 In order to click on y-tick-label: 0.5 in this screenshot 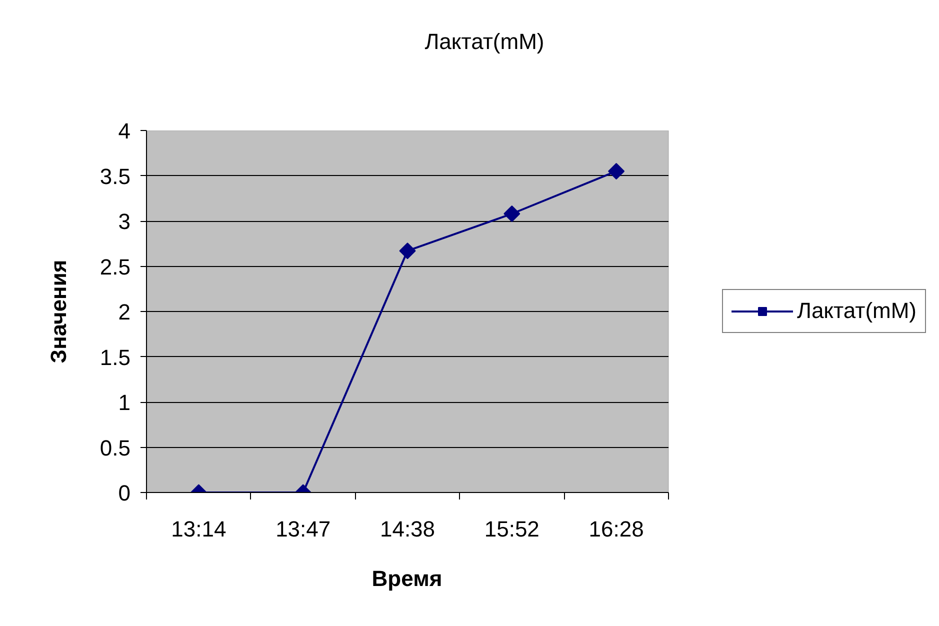, I will do `click(115, 447)`.